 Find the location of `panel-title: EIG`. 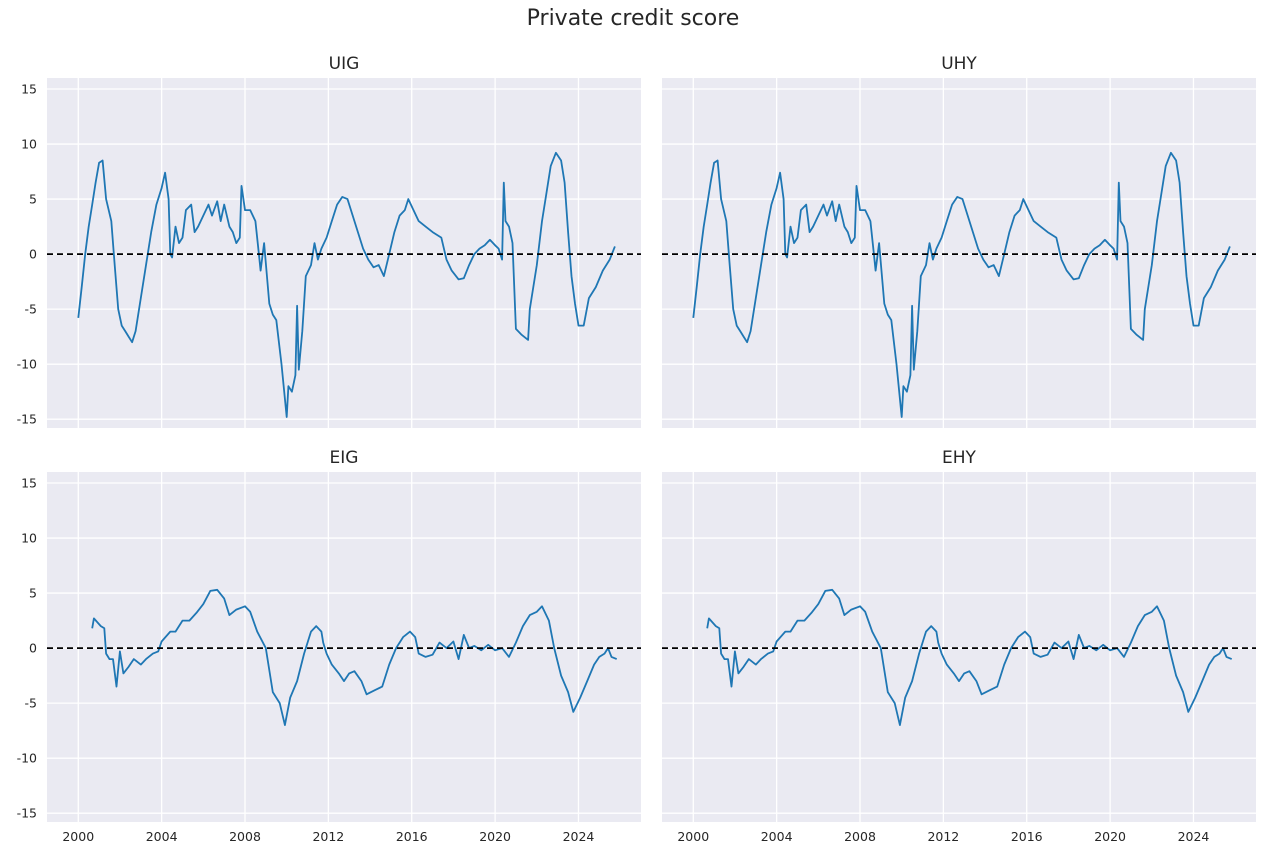

panel-title: EIG is located at coordinates (344, 458).